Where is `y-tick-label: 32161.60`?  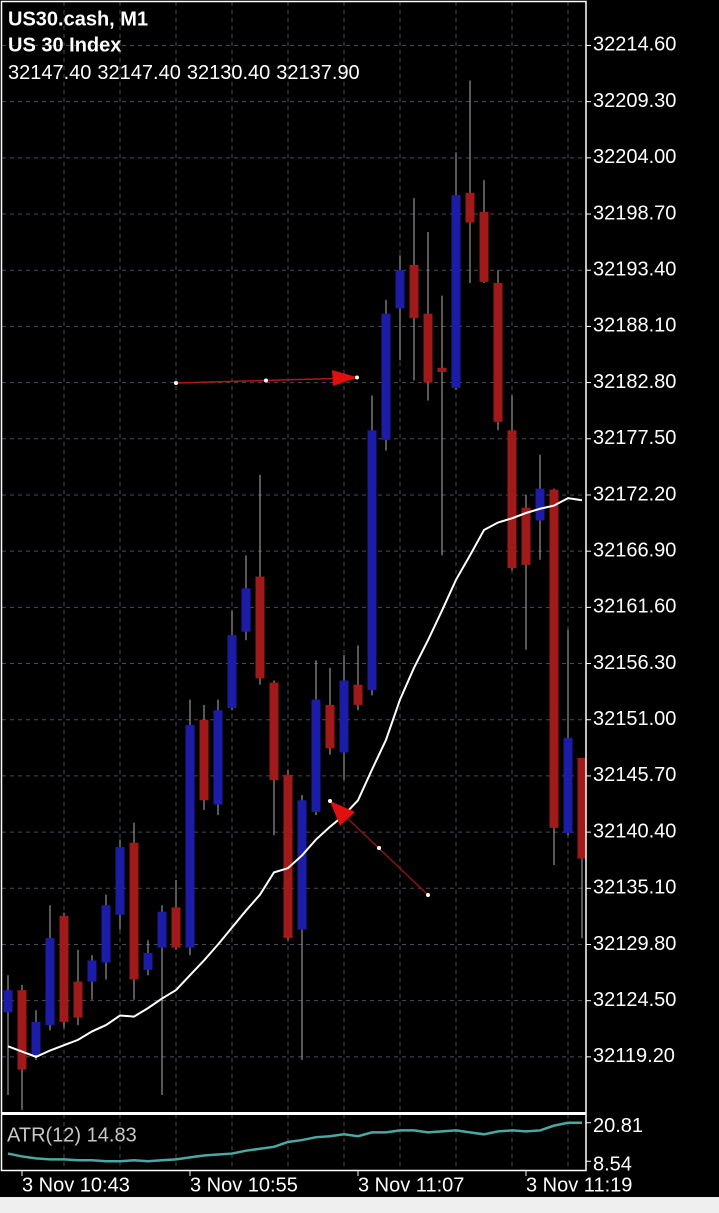 y-tick-label: 32161.60 is located at coordinates (634, 607).